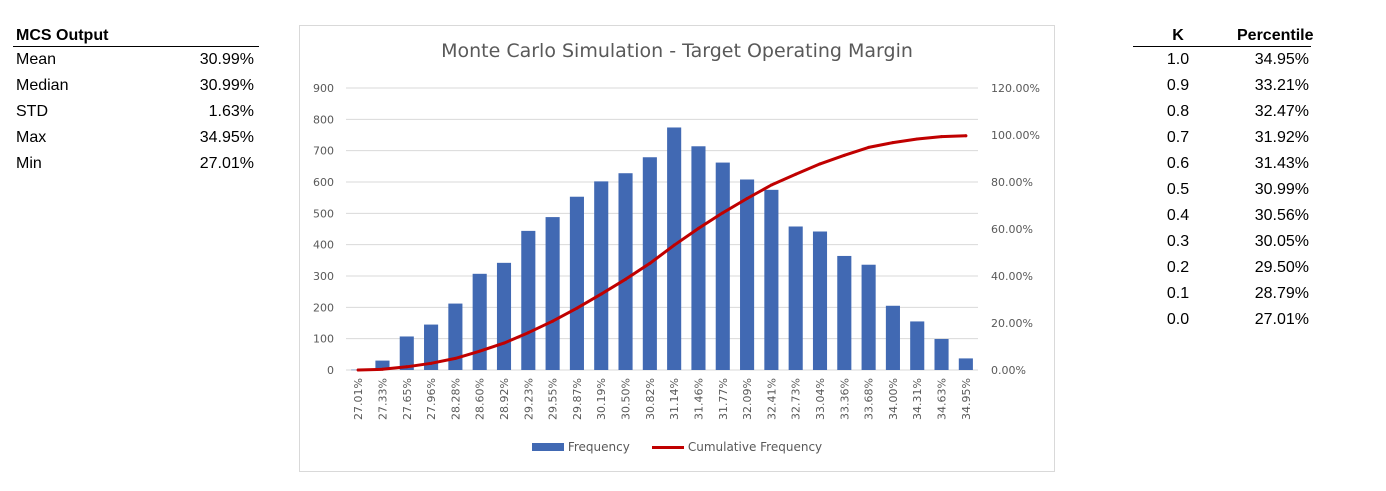  I want to click on chart-legend: Frequency Cumulative Frequency, so click(677, 447).